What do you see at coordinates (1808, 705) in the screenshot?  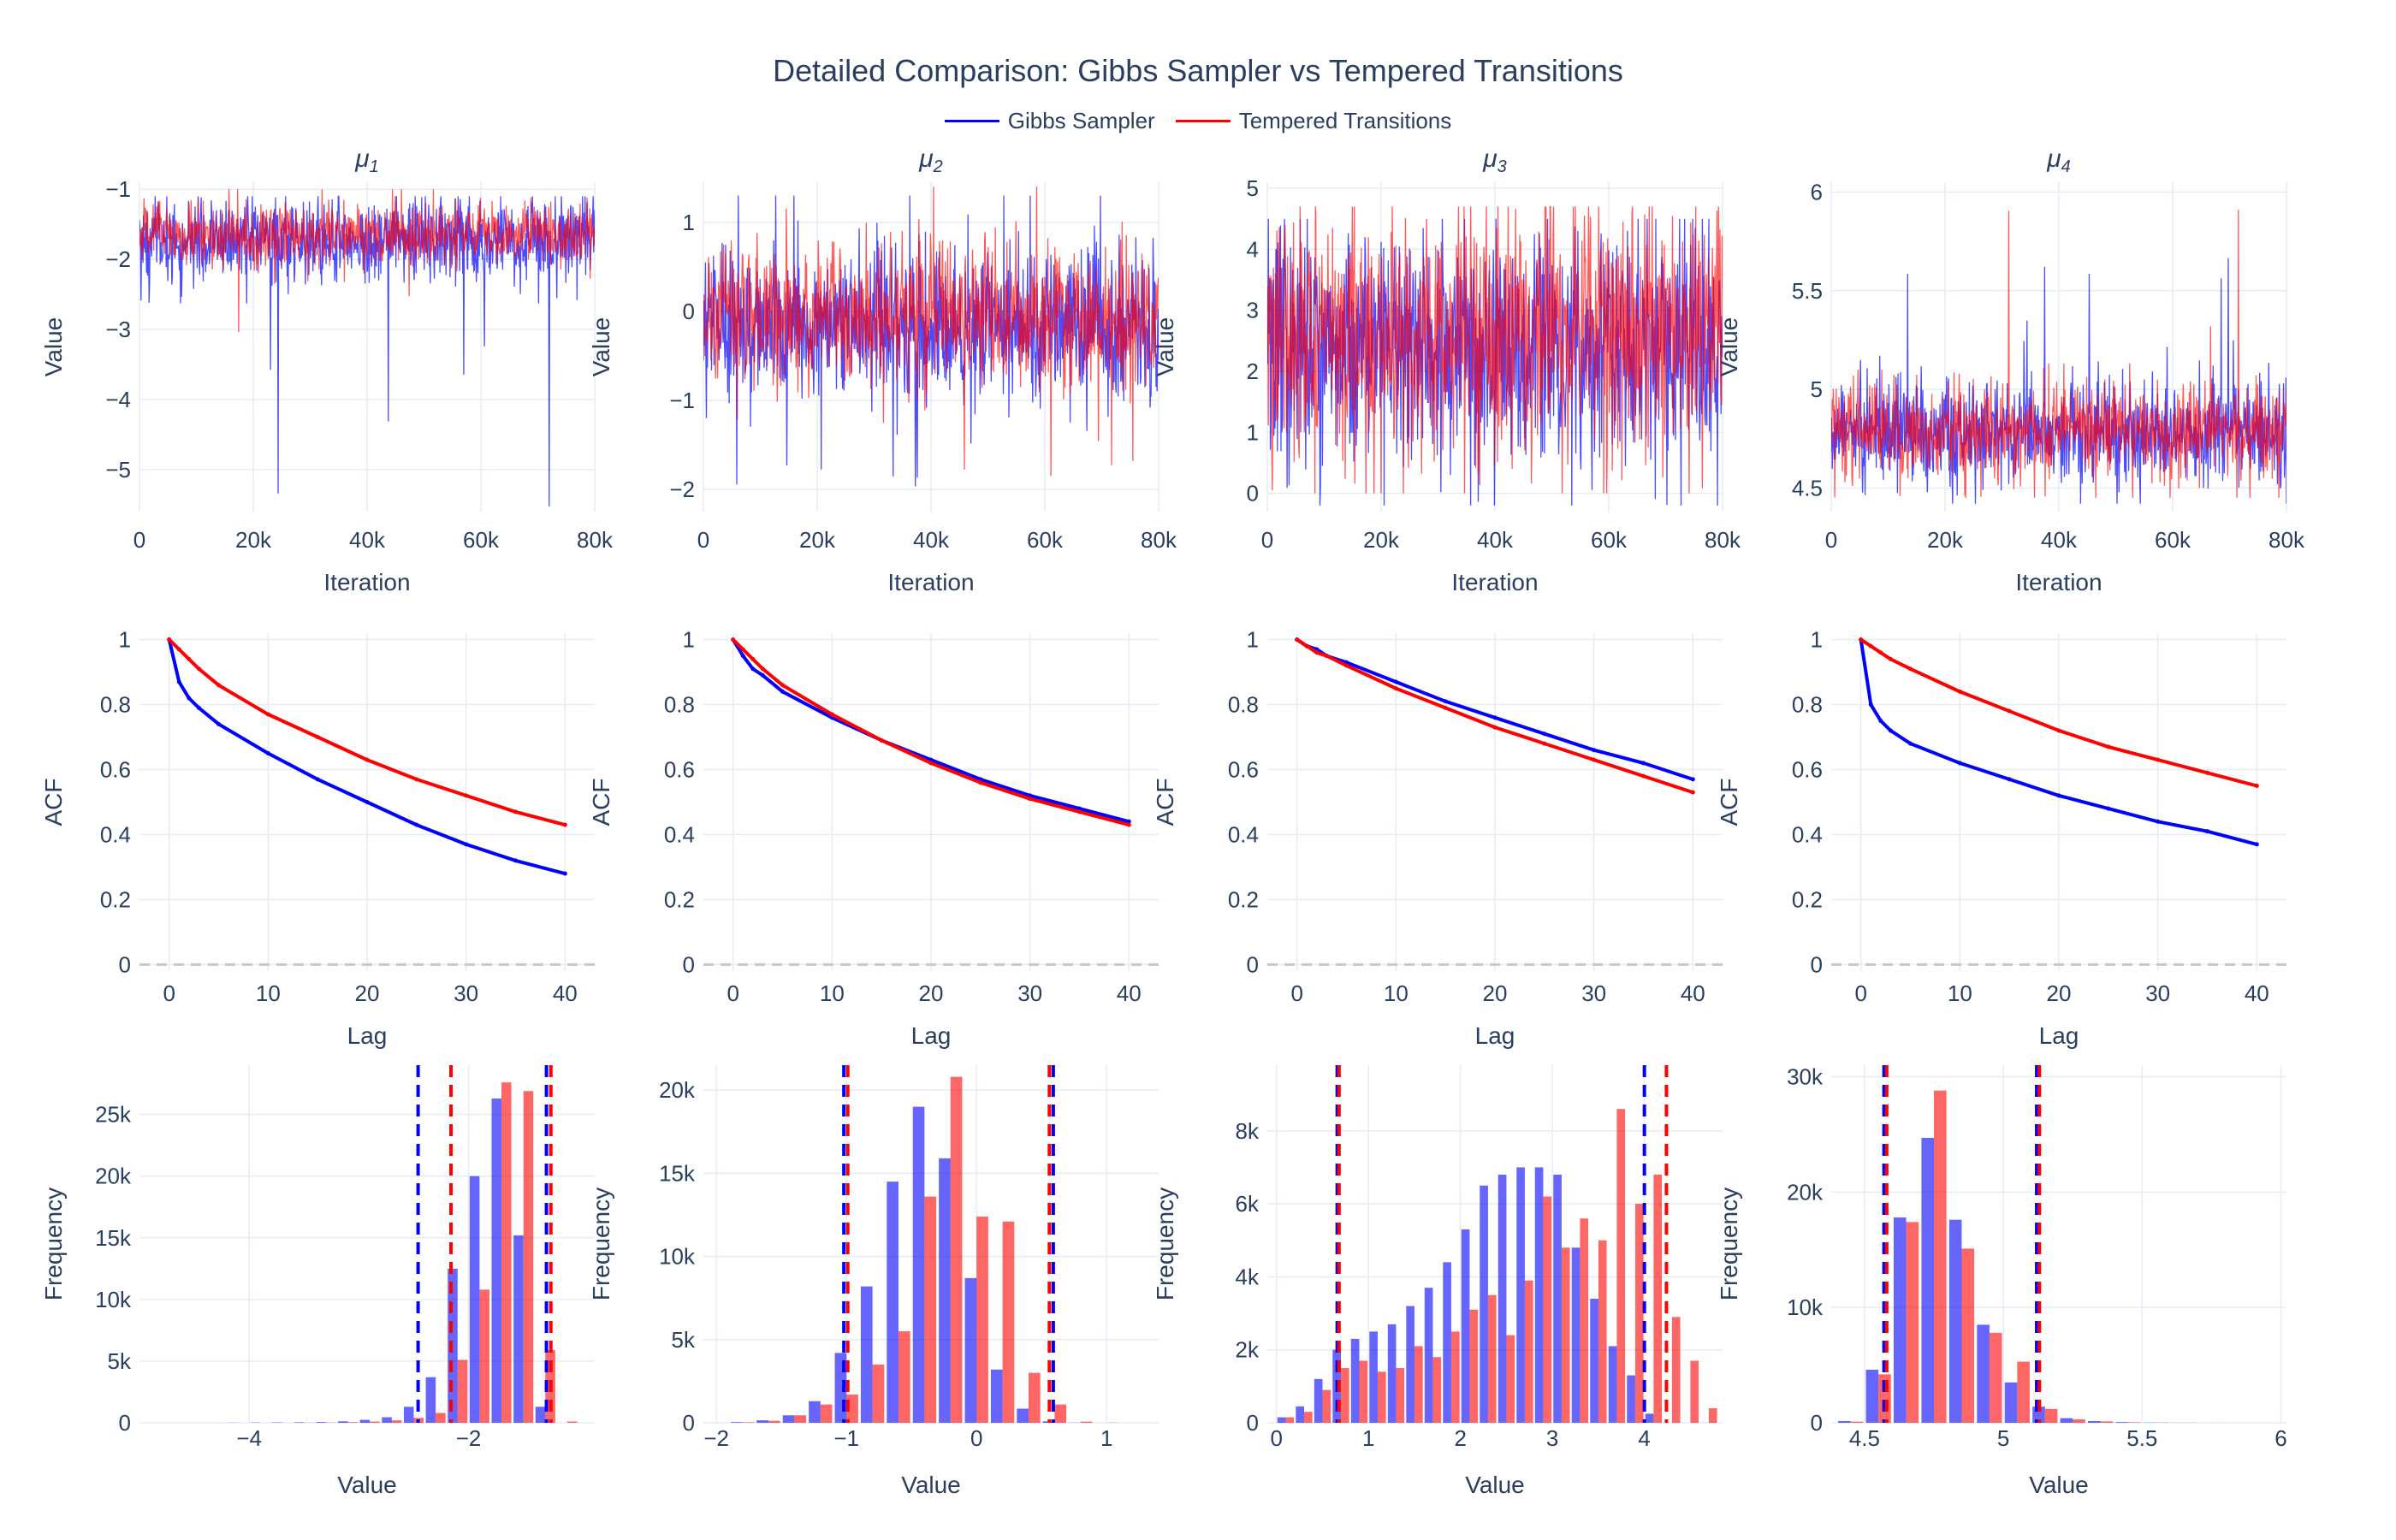 I see `y-tick-label: 0.8` at bounding box center [1808, 705].